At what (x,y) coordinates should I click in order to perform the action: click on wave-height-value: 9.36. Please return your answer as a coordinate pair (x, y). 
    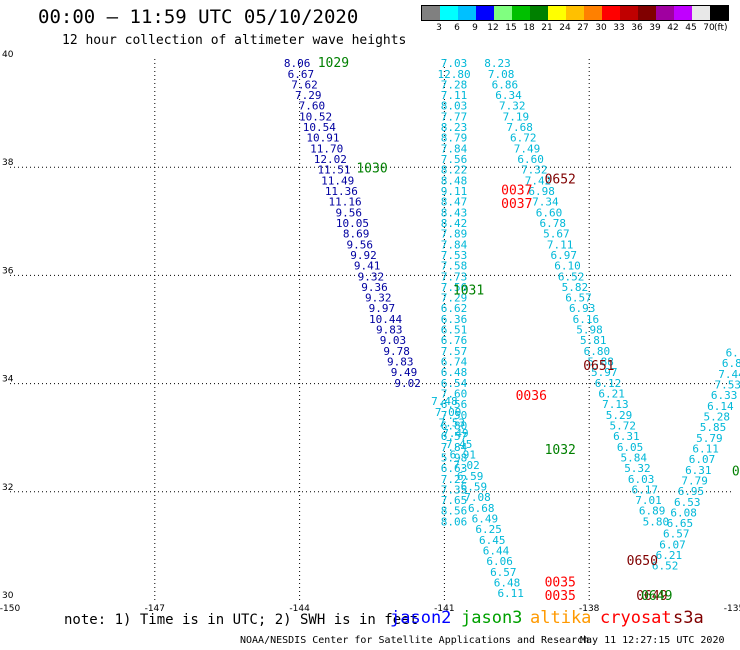
    Looking at the image, I should click on (374, 287).